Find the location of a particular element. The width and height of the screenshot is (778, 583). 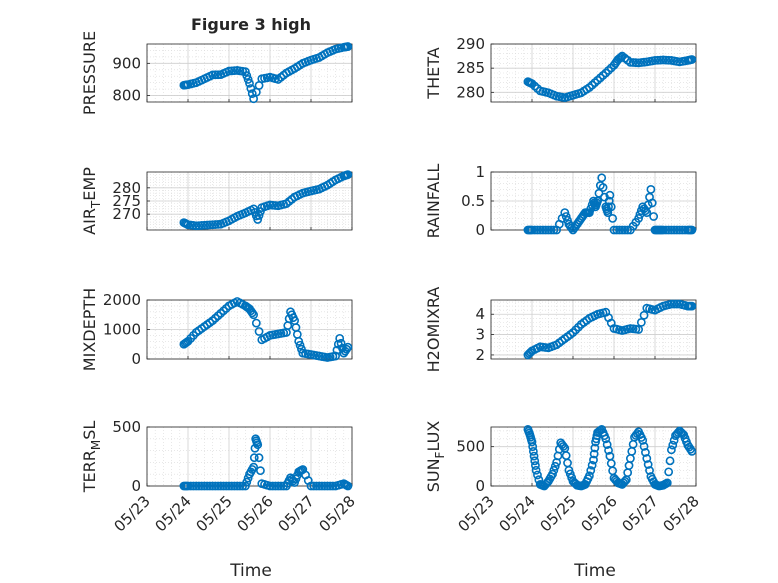

y-tick-label: 270 is located at coordinates (126, 214).